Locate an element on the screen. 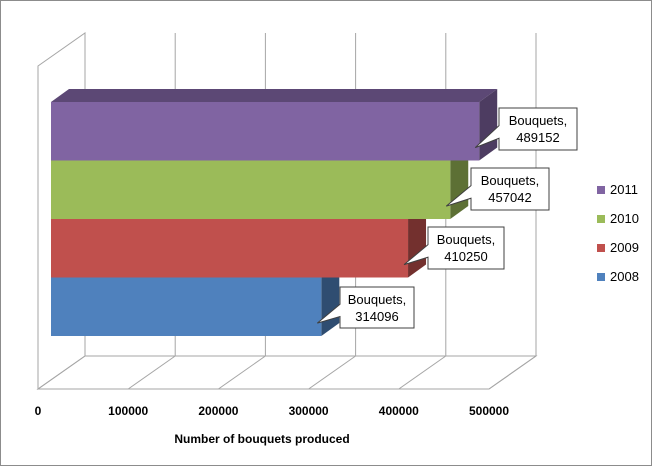  legend-label: 2011 is located at coordinates (624, 189).